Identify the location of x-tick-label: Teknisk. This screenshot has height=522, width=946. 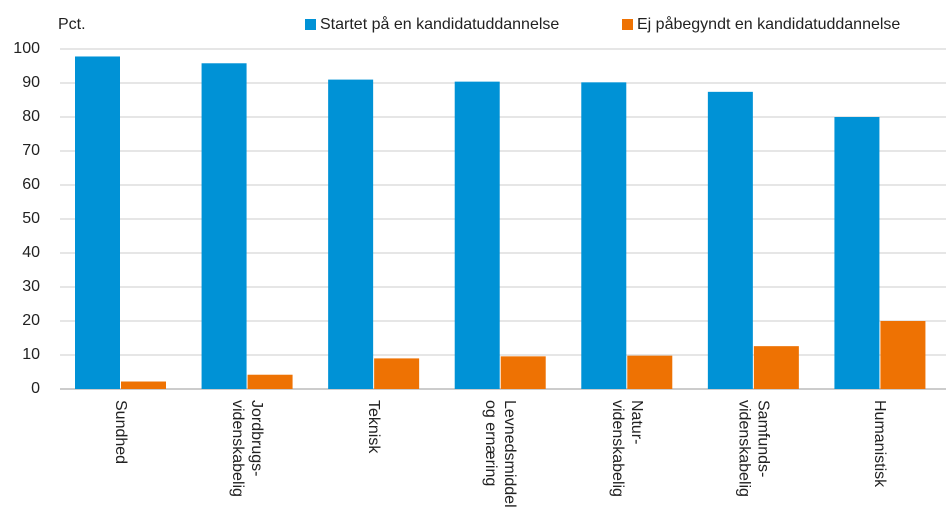
(373, 427).